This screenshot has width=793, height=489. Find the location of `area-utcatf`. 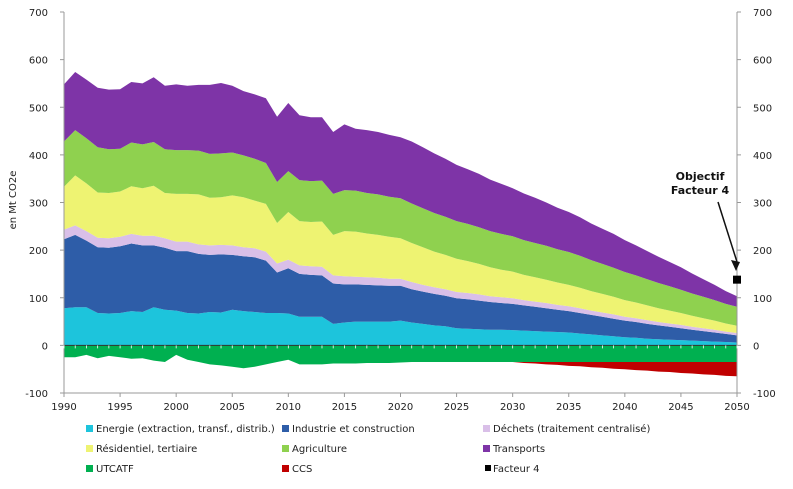

area-utcatf is located at coordinates (400, 357).